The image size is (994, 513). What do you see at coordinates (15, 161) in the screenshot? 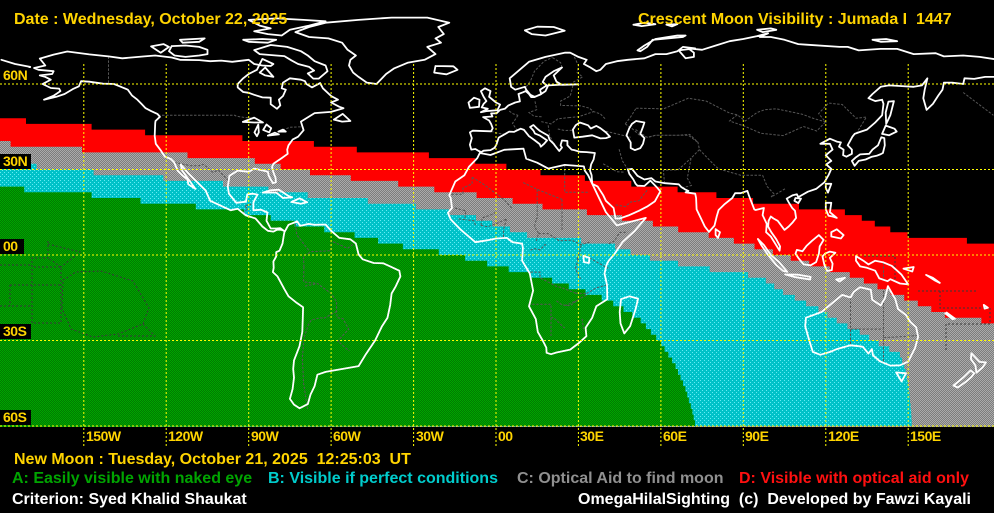
I see `svg-text: 30N` at bounding box center [15, 161].